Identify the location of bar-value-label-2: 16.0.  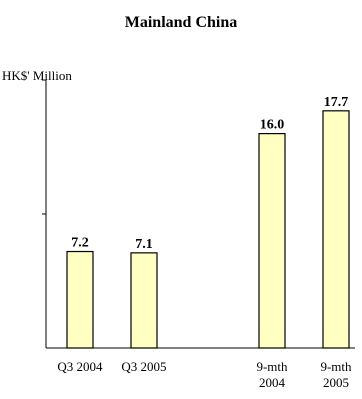
(272, 125).